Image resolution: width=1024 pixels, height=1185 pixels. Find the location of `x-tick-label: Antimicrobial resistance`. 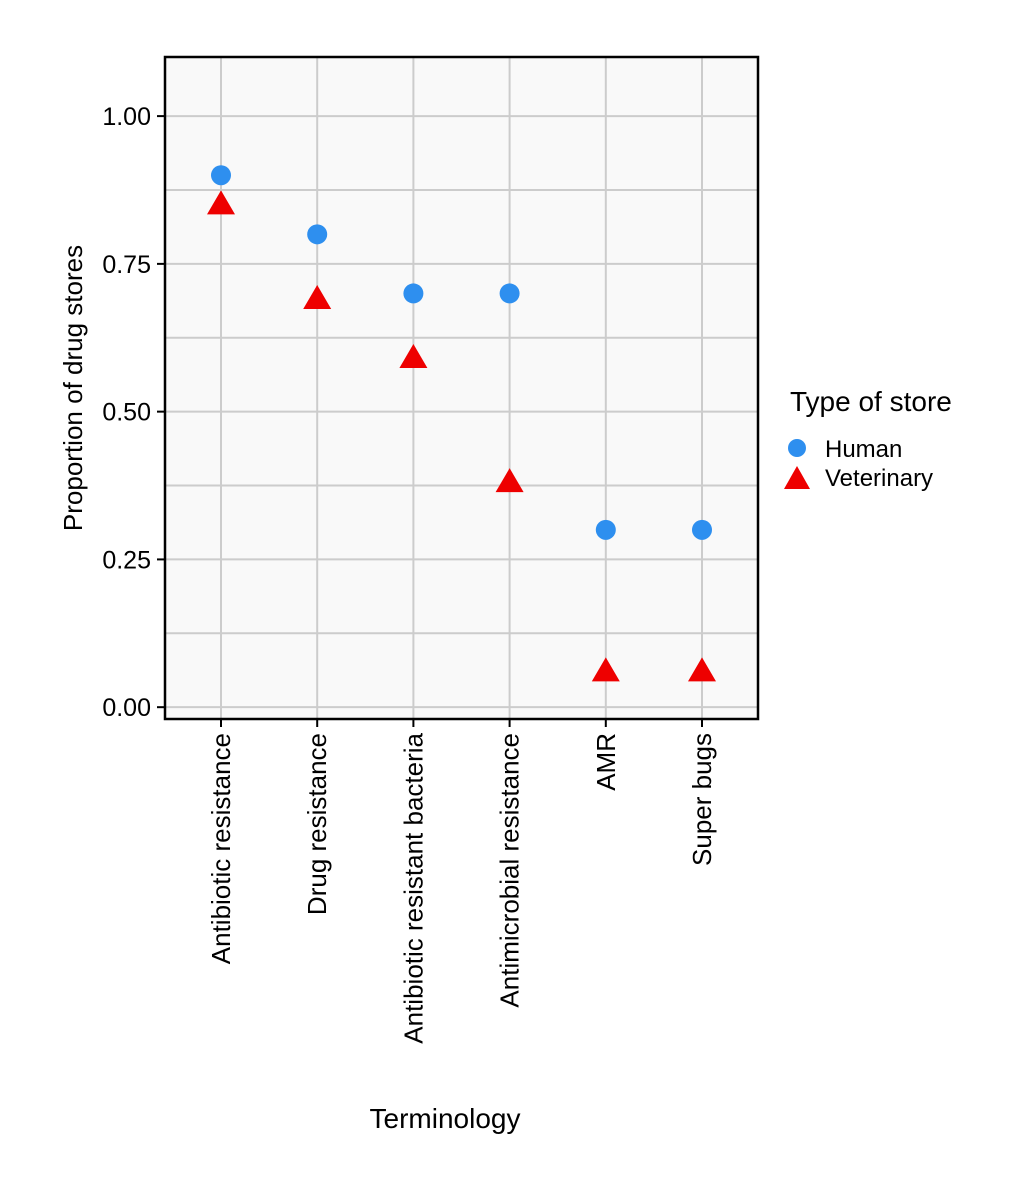

x-tick-label: Antimicrobial resistance is located at coordinates (510, 870).